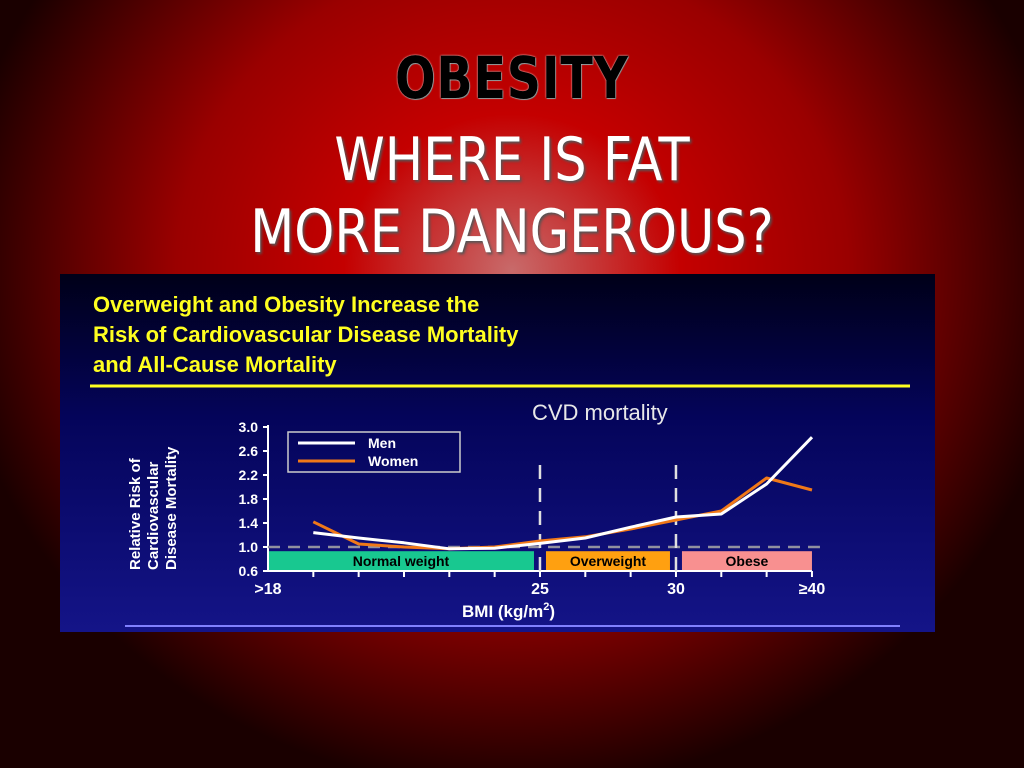  I want to click on y-tick-label: 1.0, so click(249, 547).